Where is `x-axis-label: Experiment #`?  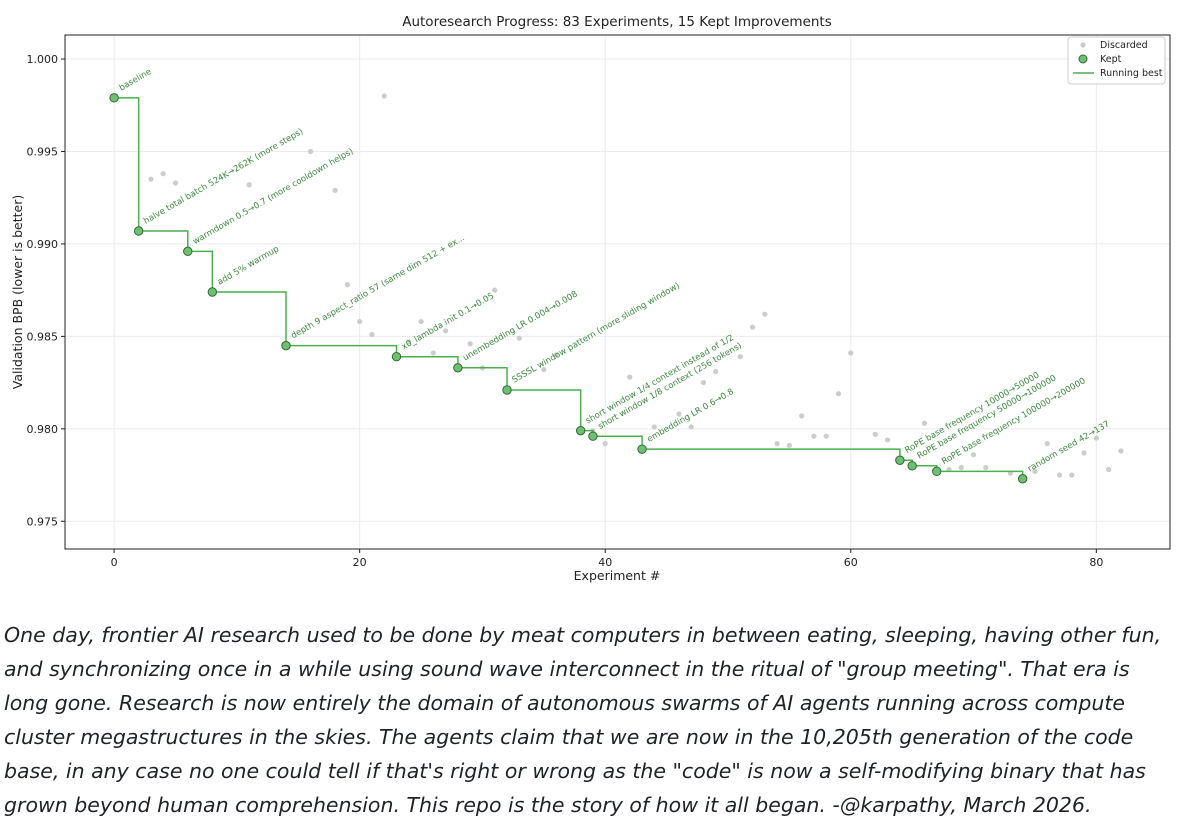 x-axis-label: Experiment # is located at coordinates (617, 575).